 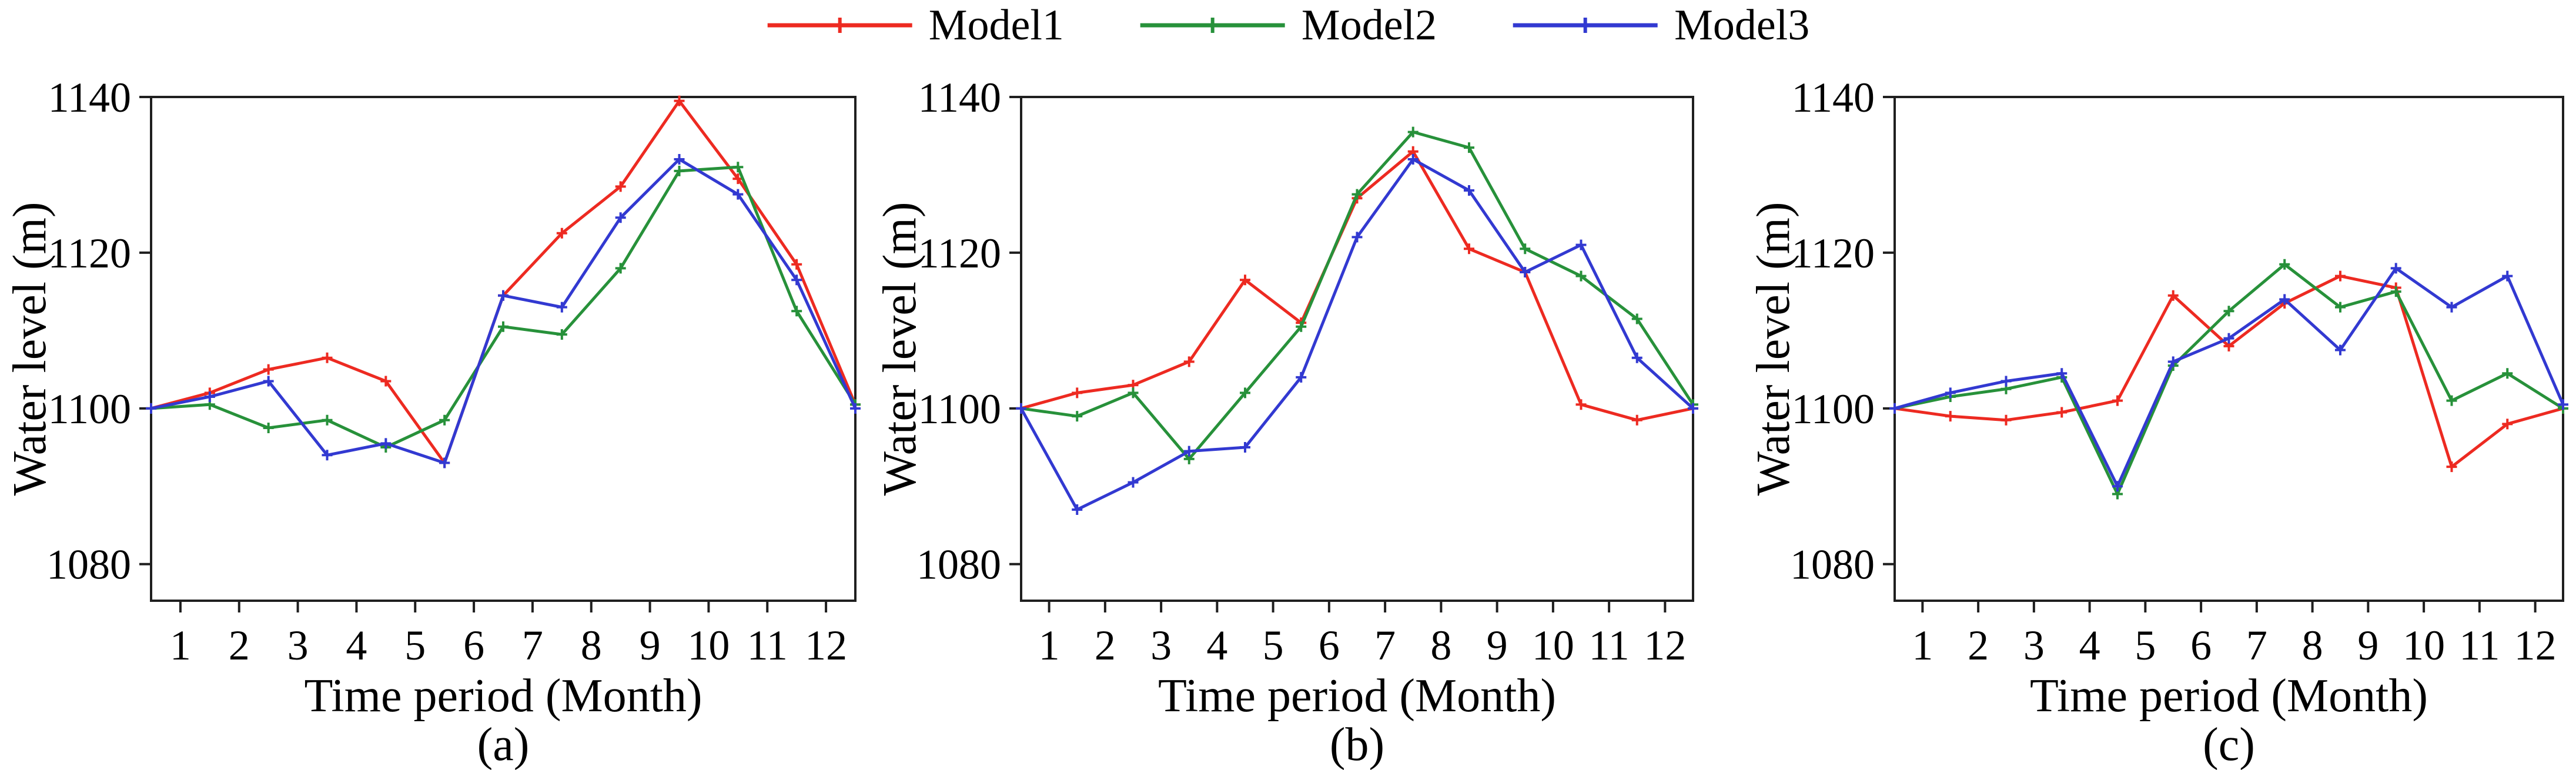 I want to click on series-line-model2, so click(x=1358, y=295).